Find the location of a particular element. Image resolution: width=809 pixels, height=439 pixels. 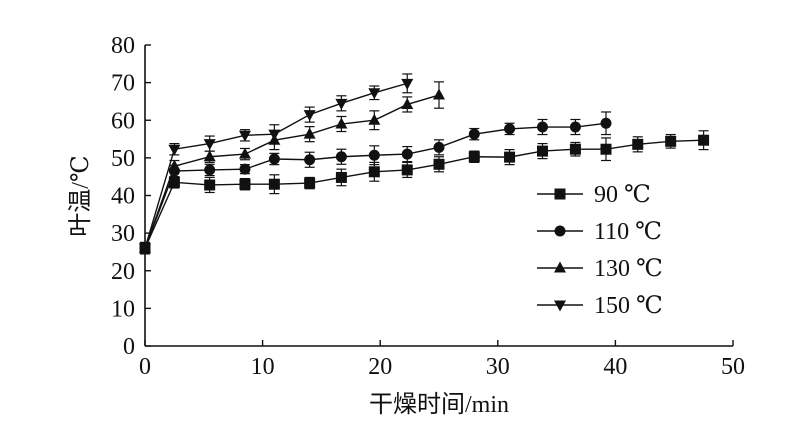

y-ticks: 0 10 20 30 40 50 60 70 80 is located at coordinates (131, 196).